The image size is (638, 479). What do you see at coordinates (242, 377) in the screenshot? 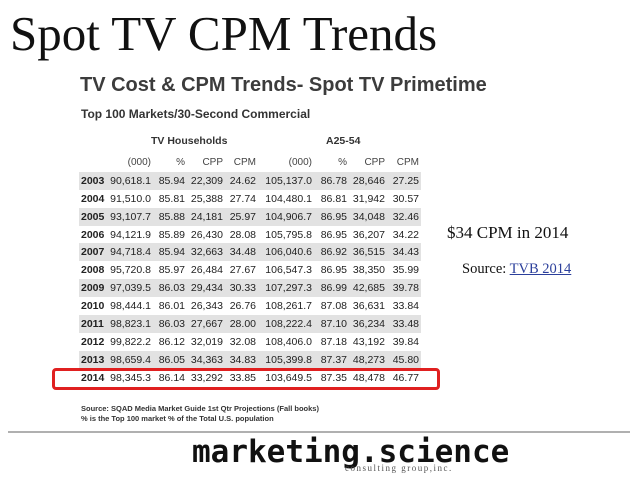
I see `table-cell: 33.85` at bounding box center [242, 377].